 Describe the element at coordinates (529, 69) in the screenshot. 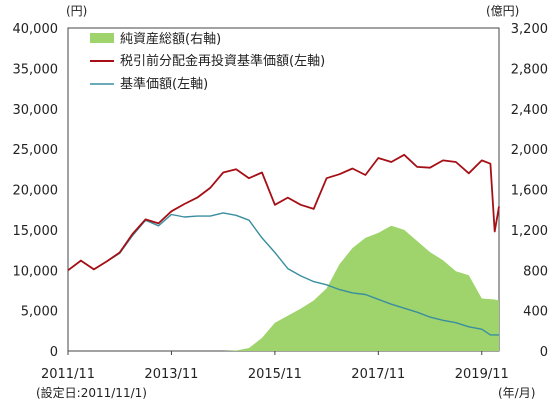

I see `y-right-tick-label: 2,800` at that location.